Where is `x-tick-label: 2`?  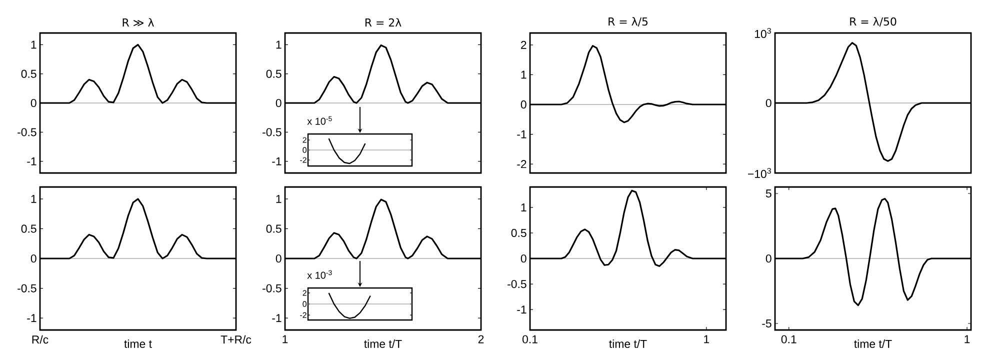 x-tick-label: 2 is located at coordinates (481, 339).